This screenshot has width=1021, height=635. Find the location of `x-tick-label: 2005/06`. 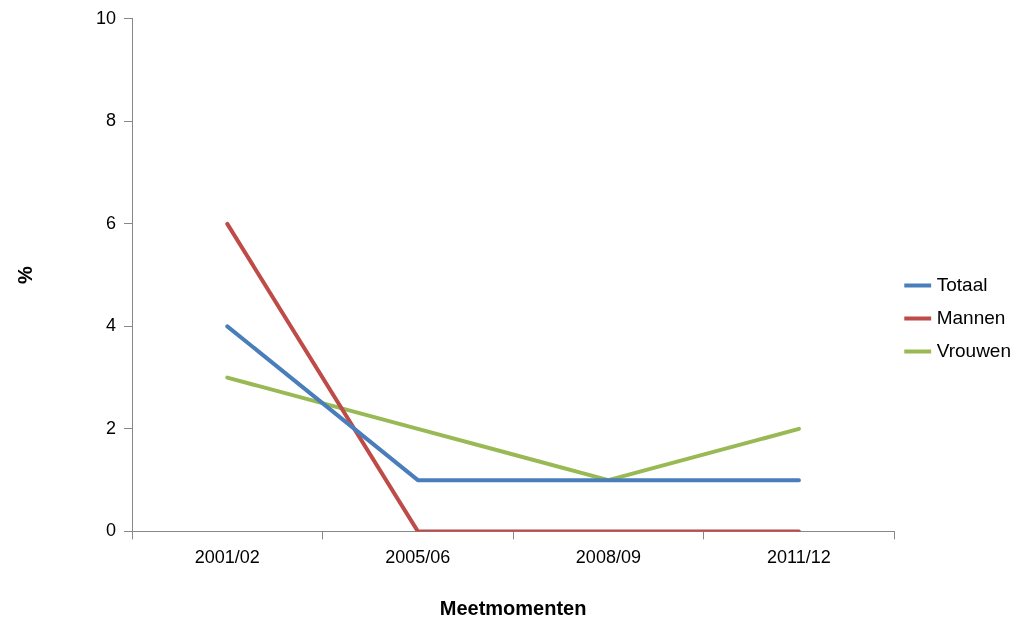

x-tick-label: 2005/06 is located at coordinates (418, 557).